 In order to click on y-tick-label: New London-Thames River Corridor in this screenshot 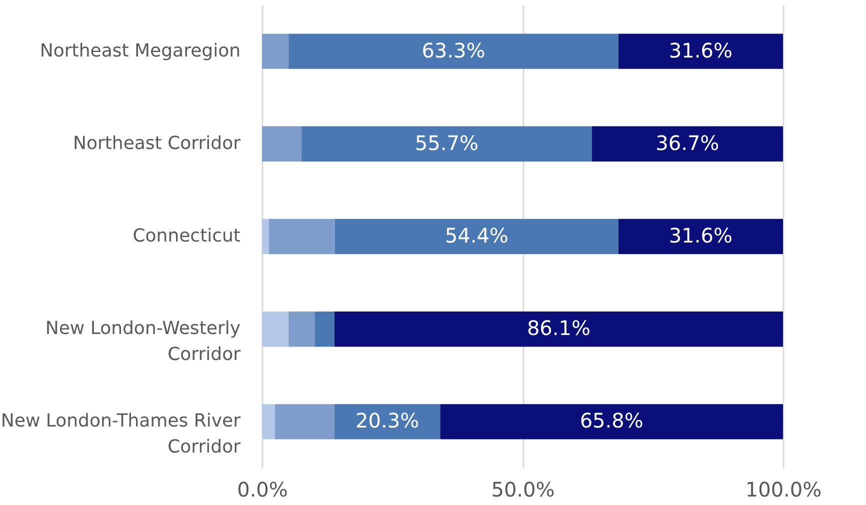, I will do `click(121, 434)`.